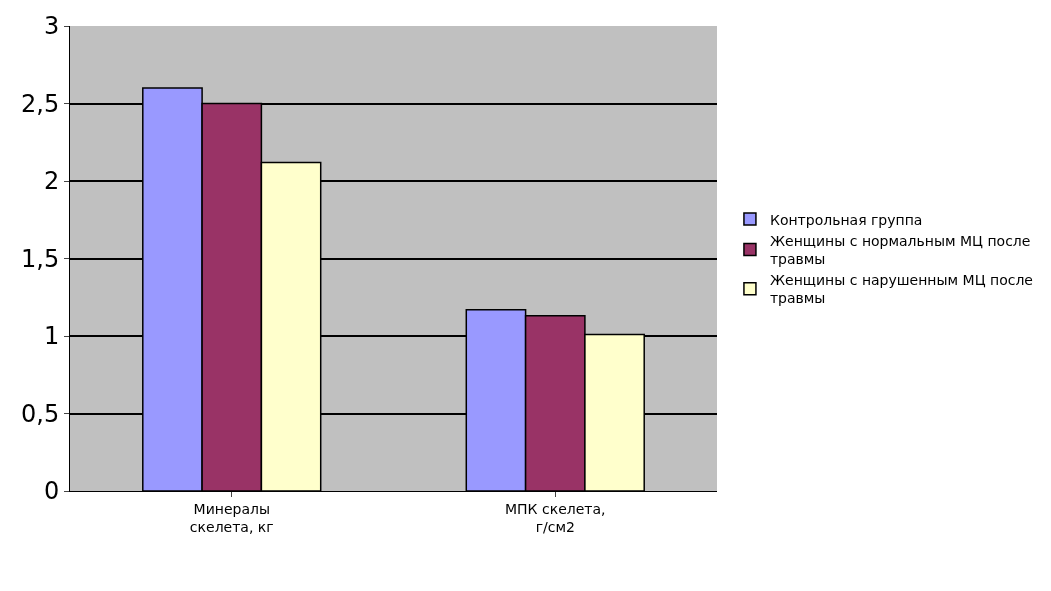 The height and width of the screenshot is (591, 1051). I want to click on y-tick-label: 2, so click(51, 181).